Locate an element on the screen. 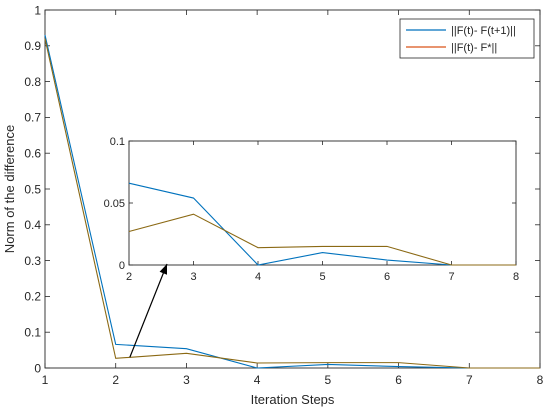 Image resolution: width=550 pixels, height=418 pixels. inset-y-tick-label: 0.1 is located at coordinates (117, 142).